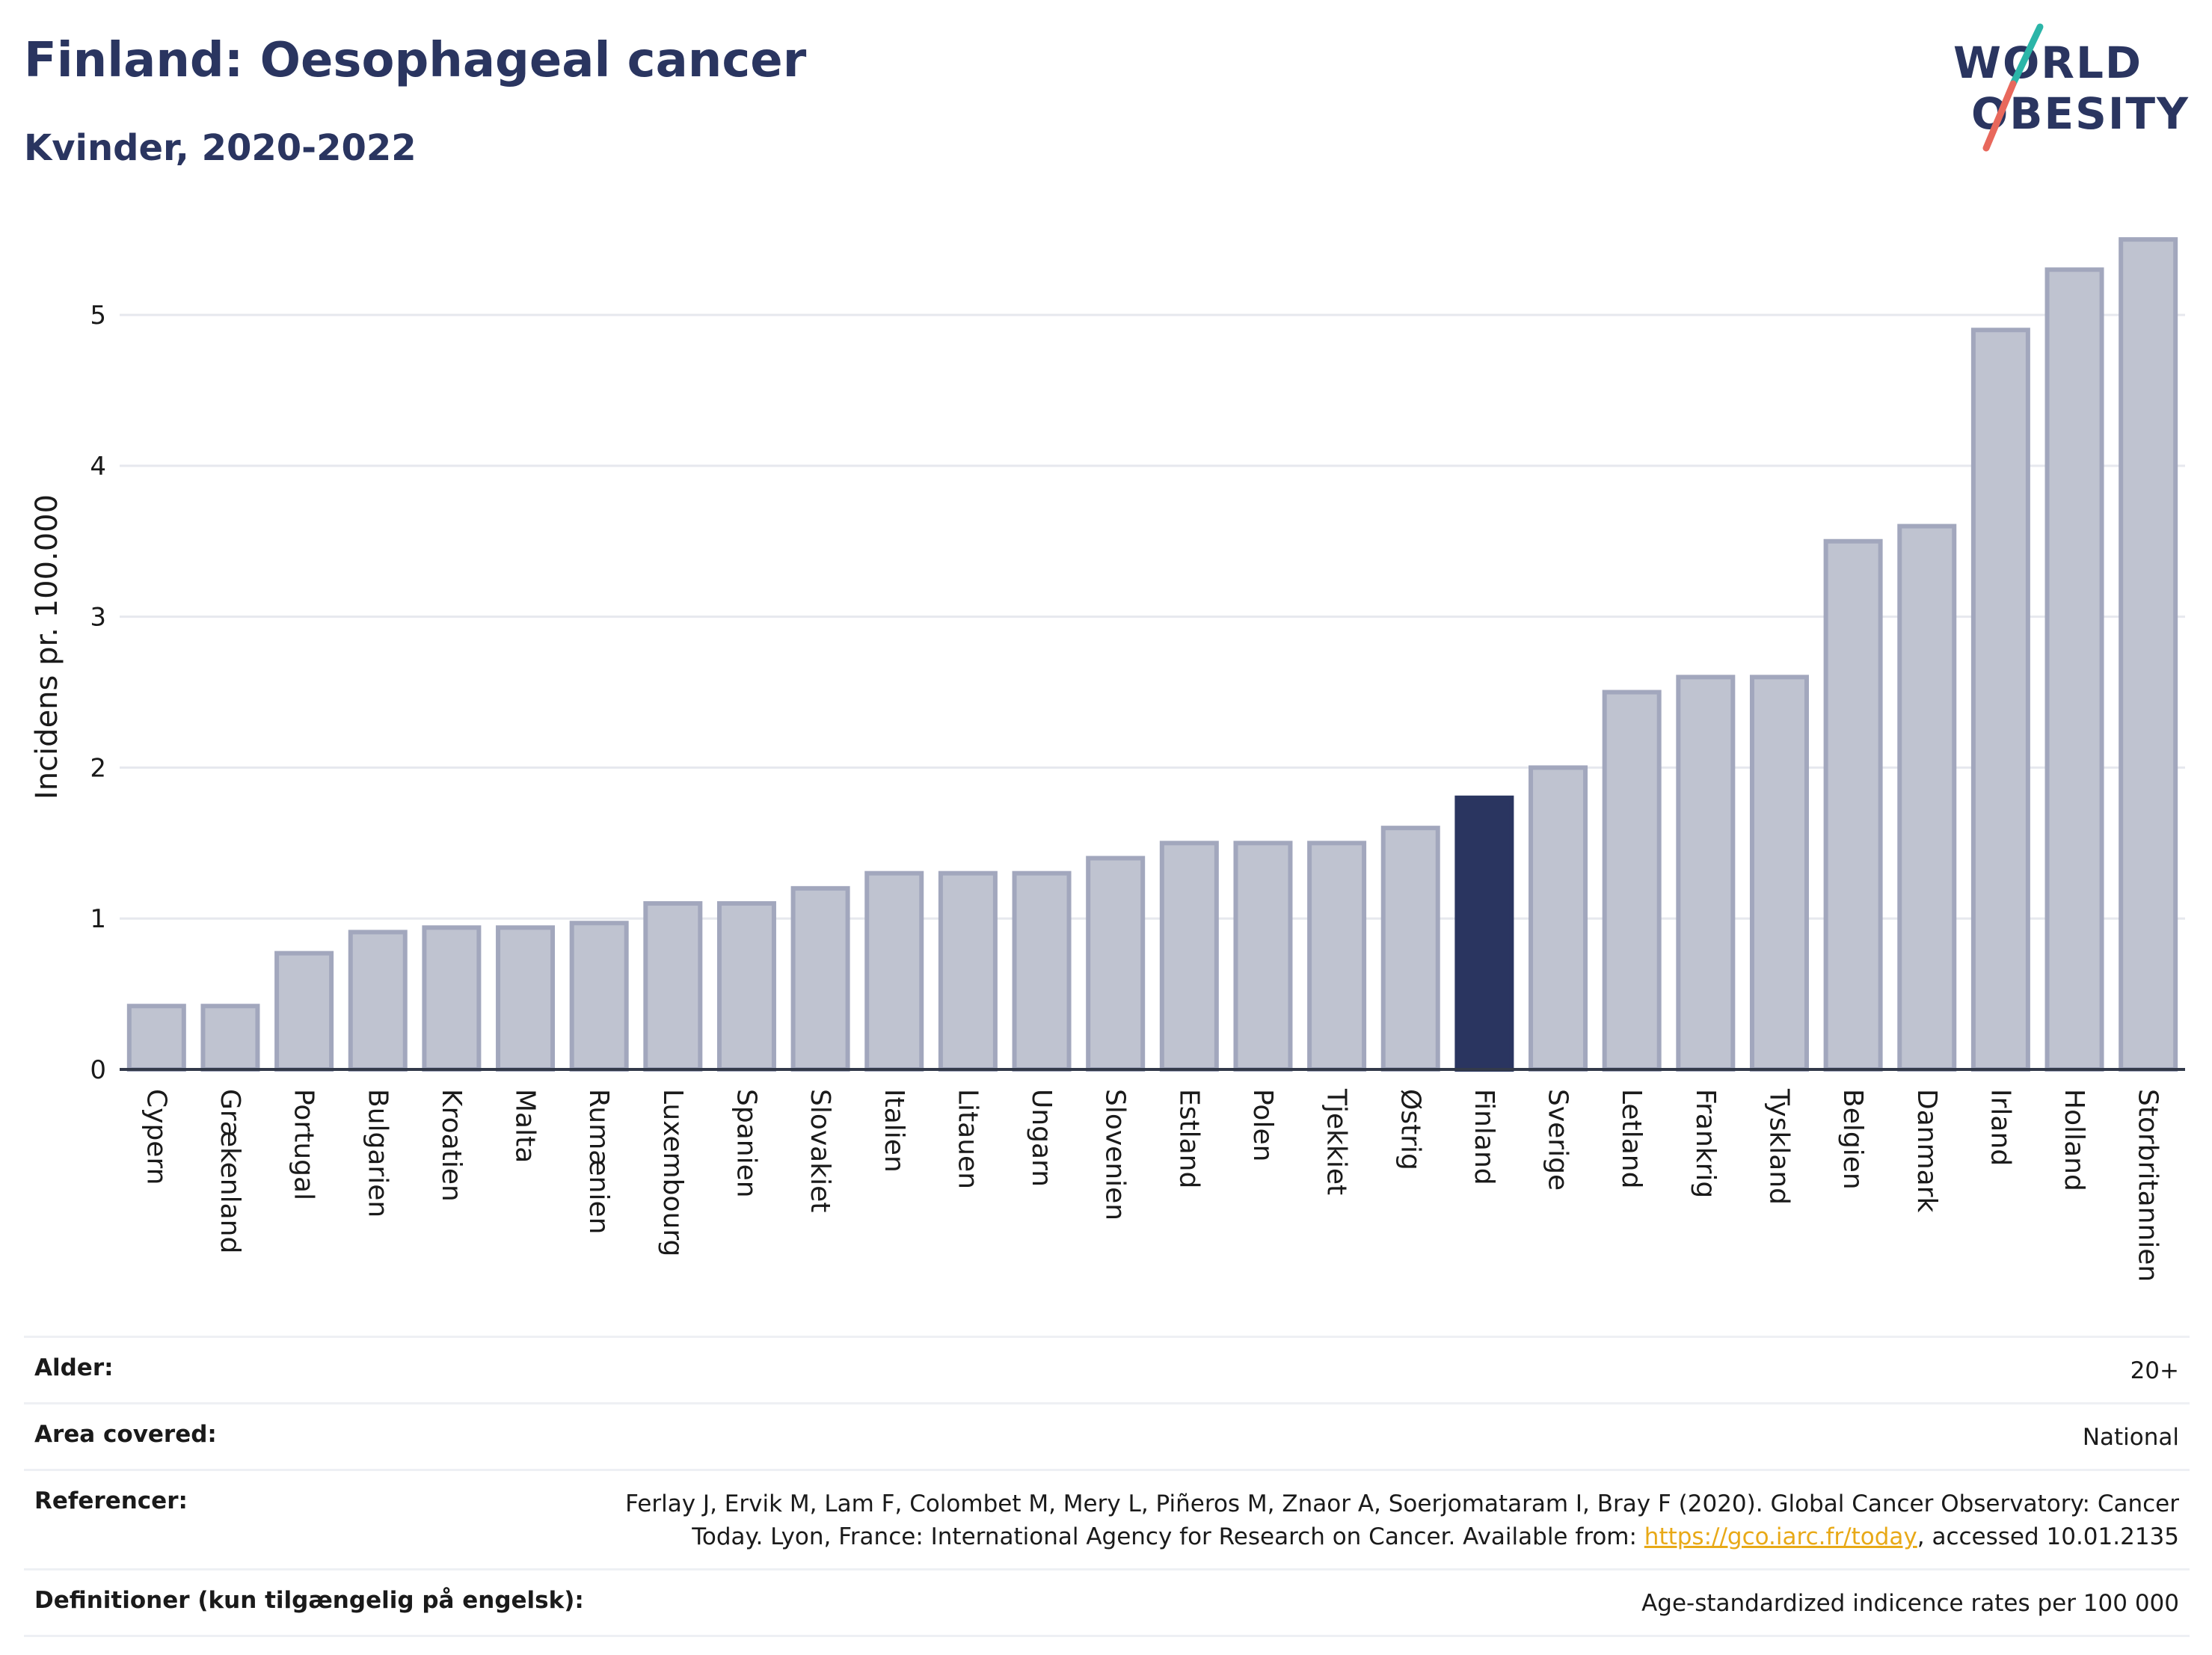 This screenshot has height=1655, width=2212. What do you see at coordinates (894, 971) in the screenshot?
I see `bar-italien` at bounding box center [894, 971].